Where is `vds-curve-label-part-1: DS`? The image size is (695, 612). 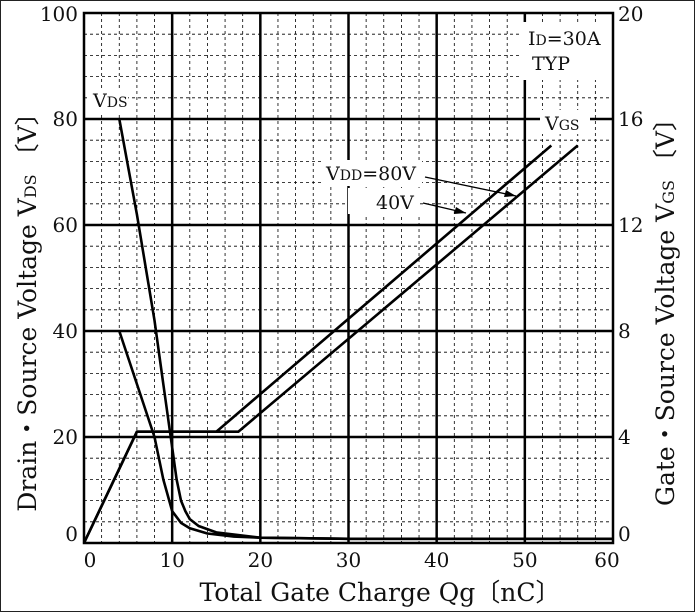 vds-curve-label-part-1: DS is located at coordinates (117, 103).